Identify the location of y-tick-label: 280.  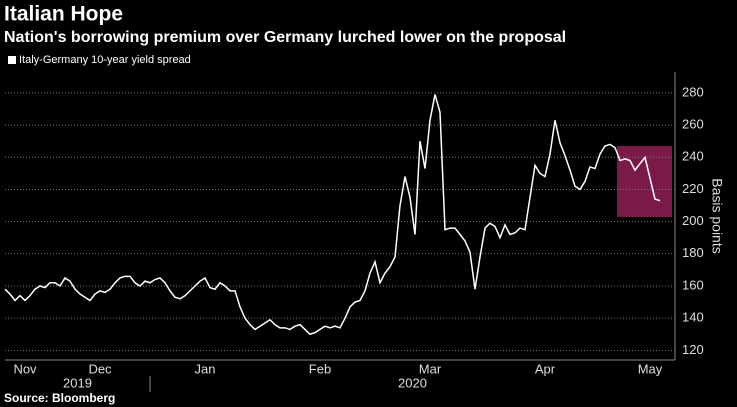
(693, 91).